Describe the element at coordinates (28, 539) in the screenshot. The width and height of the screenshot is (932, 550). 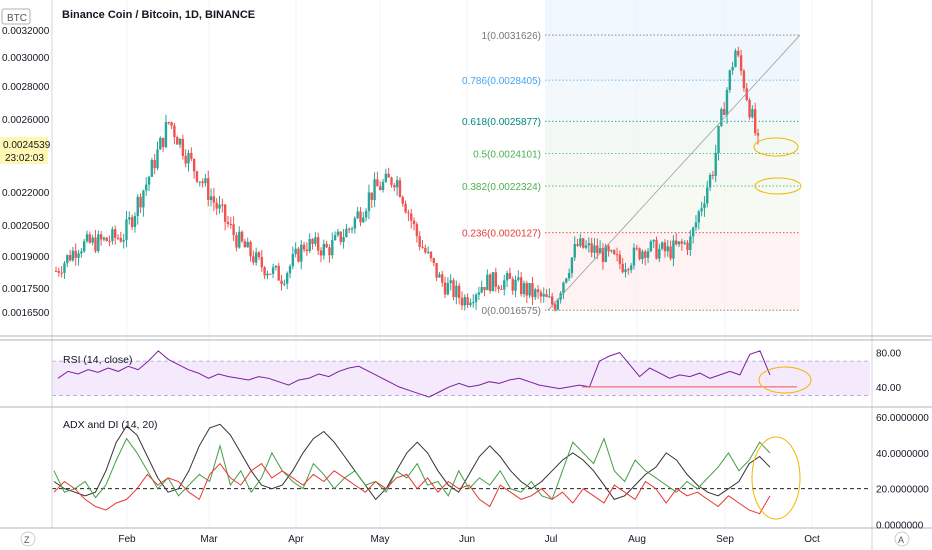
I see `zoom-reset-icon` at that location.